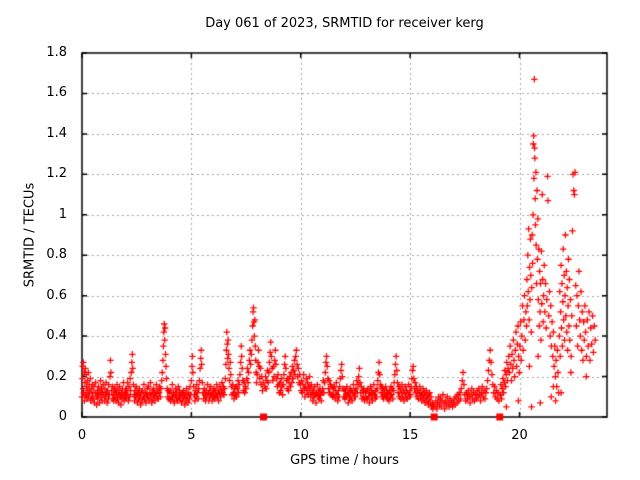 Image resolution: width=640 pixels, height=480 pixels. What do you see at coordinates (191, 435) in the screenshot?
I see `x-tick-label: 5` at bounding box center [191, 435].